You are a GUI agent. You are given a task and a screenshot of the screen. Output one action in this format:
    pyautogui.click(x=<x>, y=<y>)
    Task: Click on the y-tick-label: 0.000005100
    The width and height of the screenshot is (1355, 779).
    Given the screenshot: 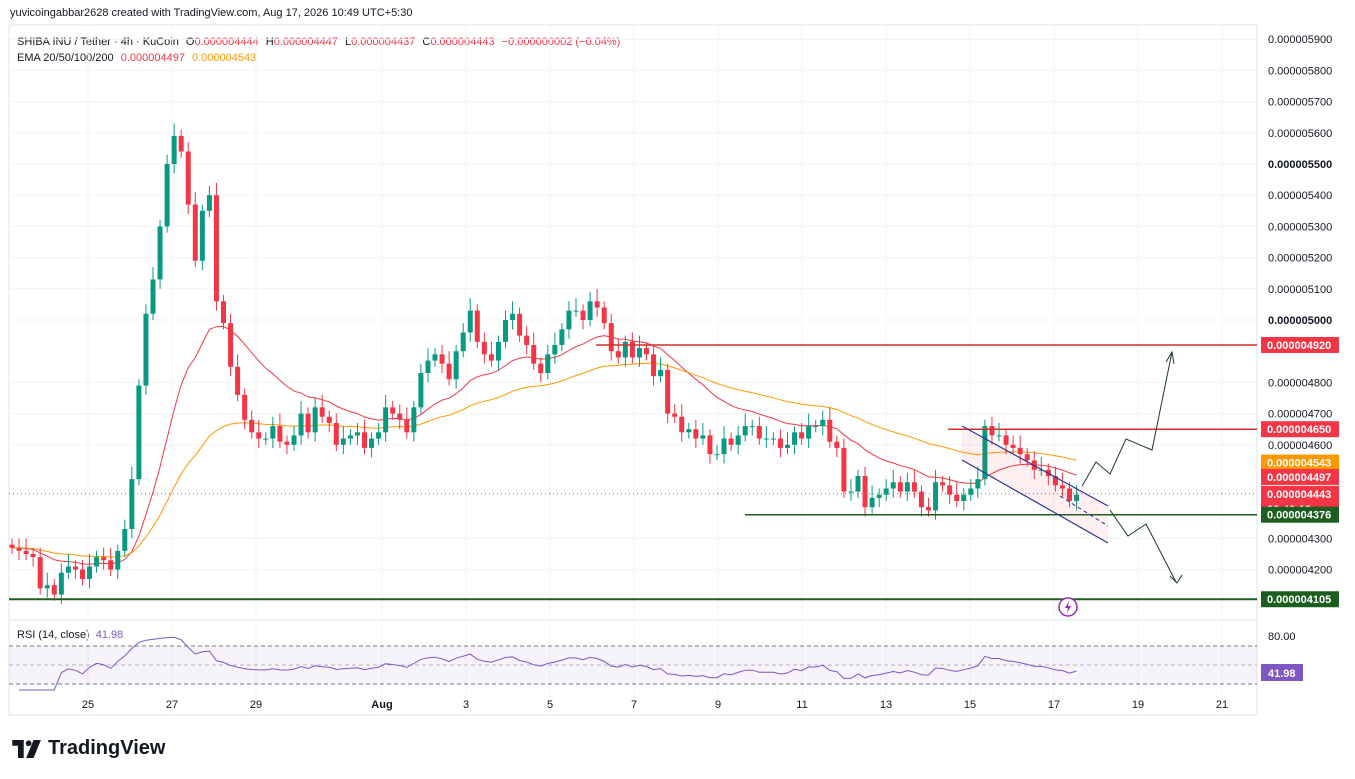 What is the action you would take?
    pyautogui.click(x=1300, y=290)
    